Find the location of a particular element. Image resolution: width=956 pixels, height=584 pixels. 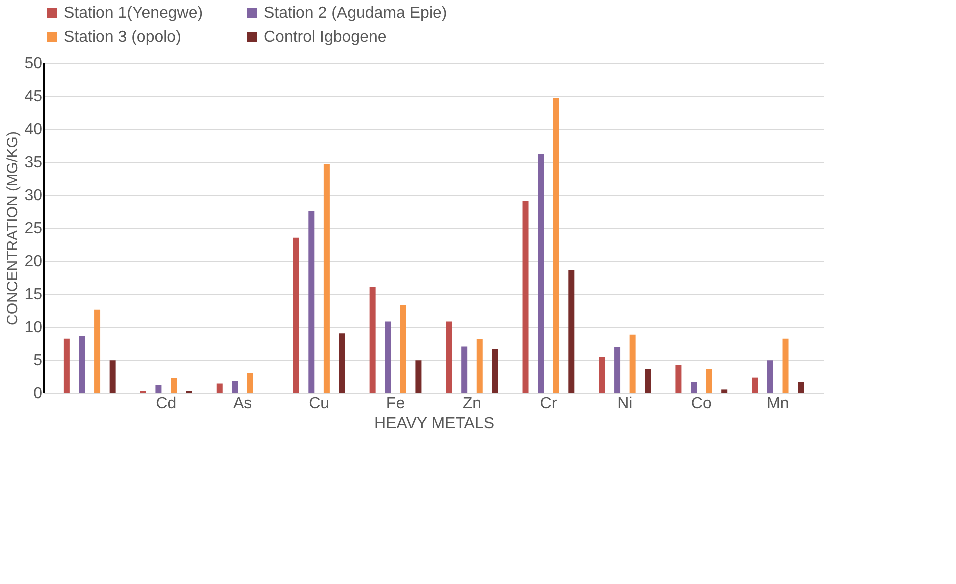

y-tick-label: 5 is located at coordinates (38, 361).